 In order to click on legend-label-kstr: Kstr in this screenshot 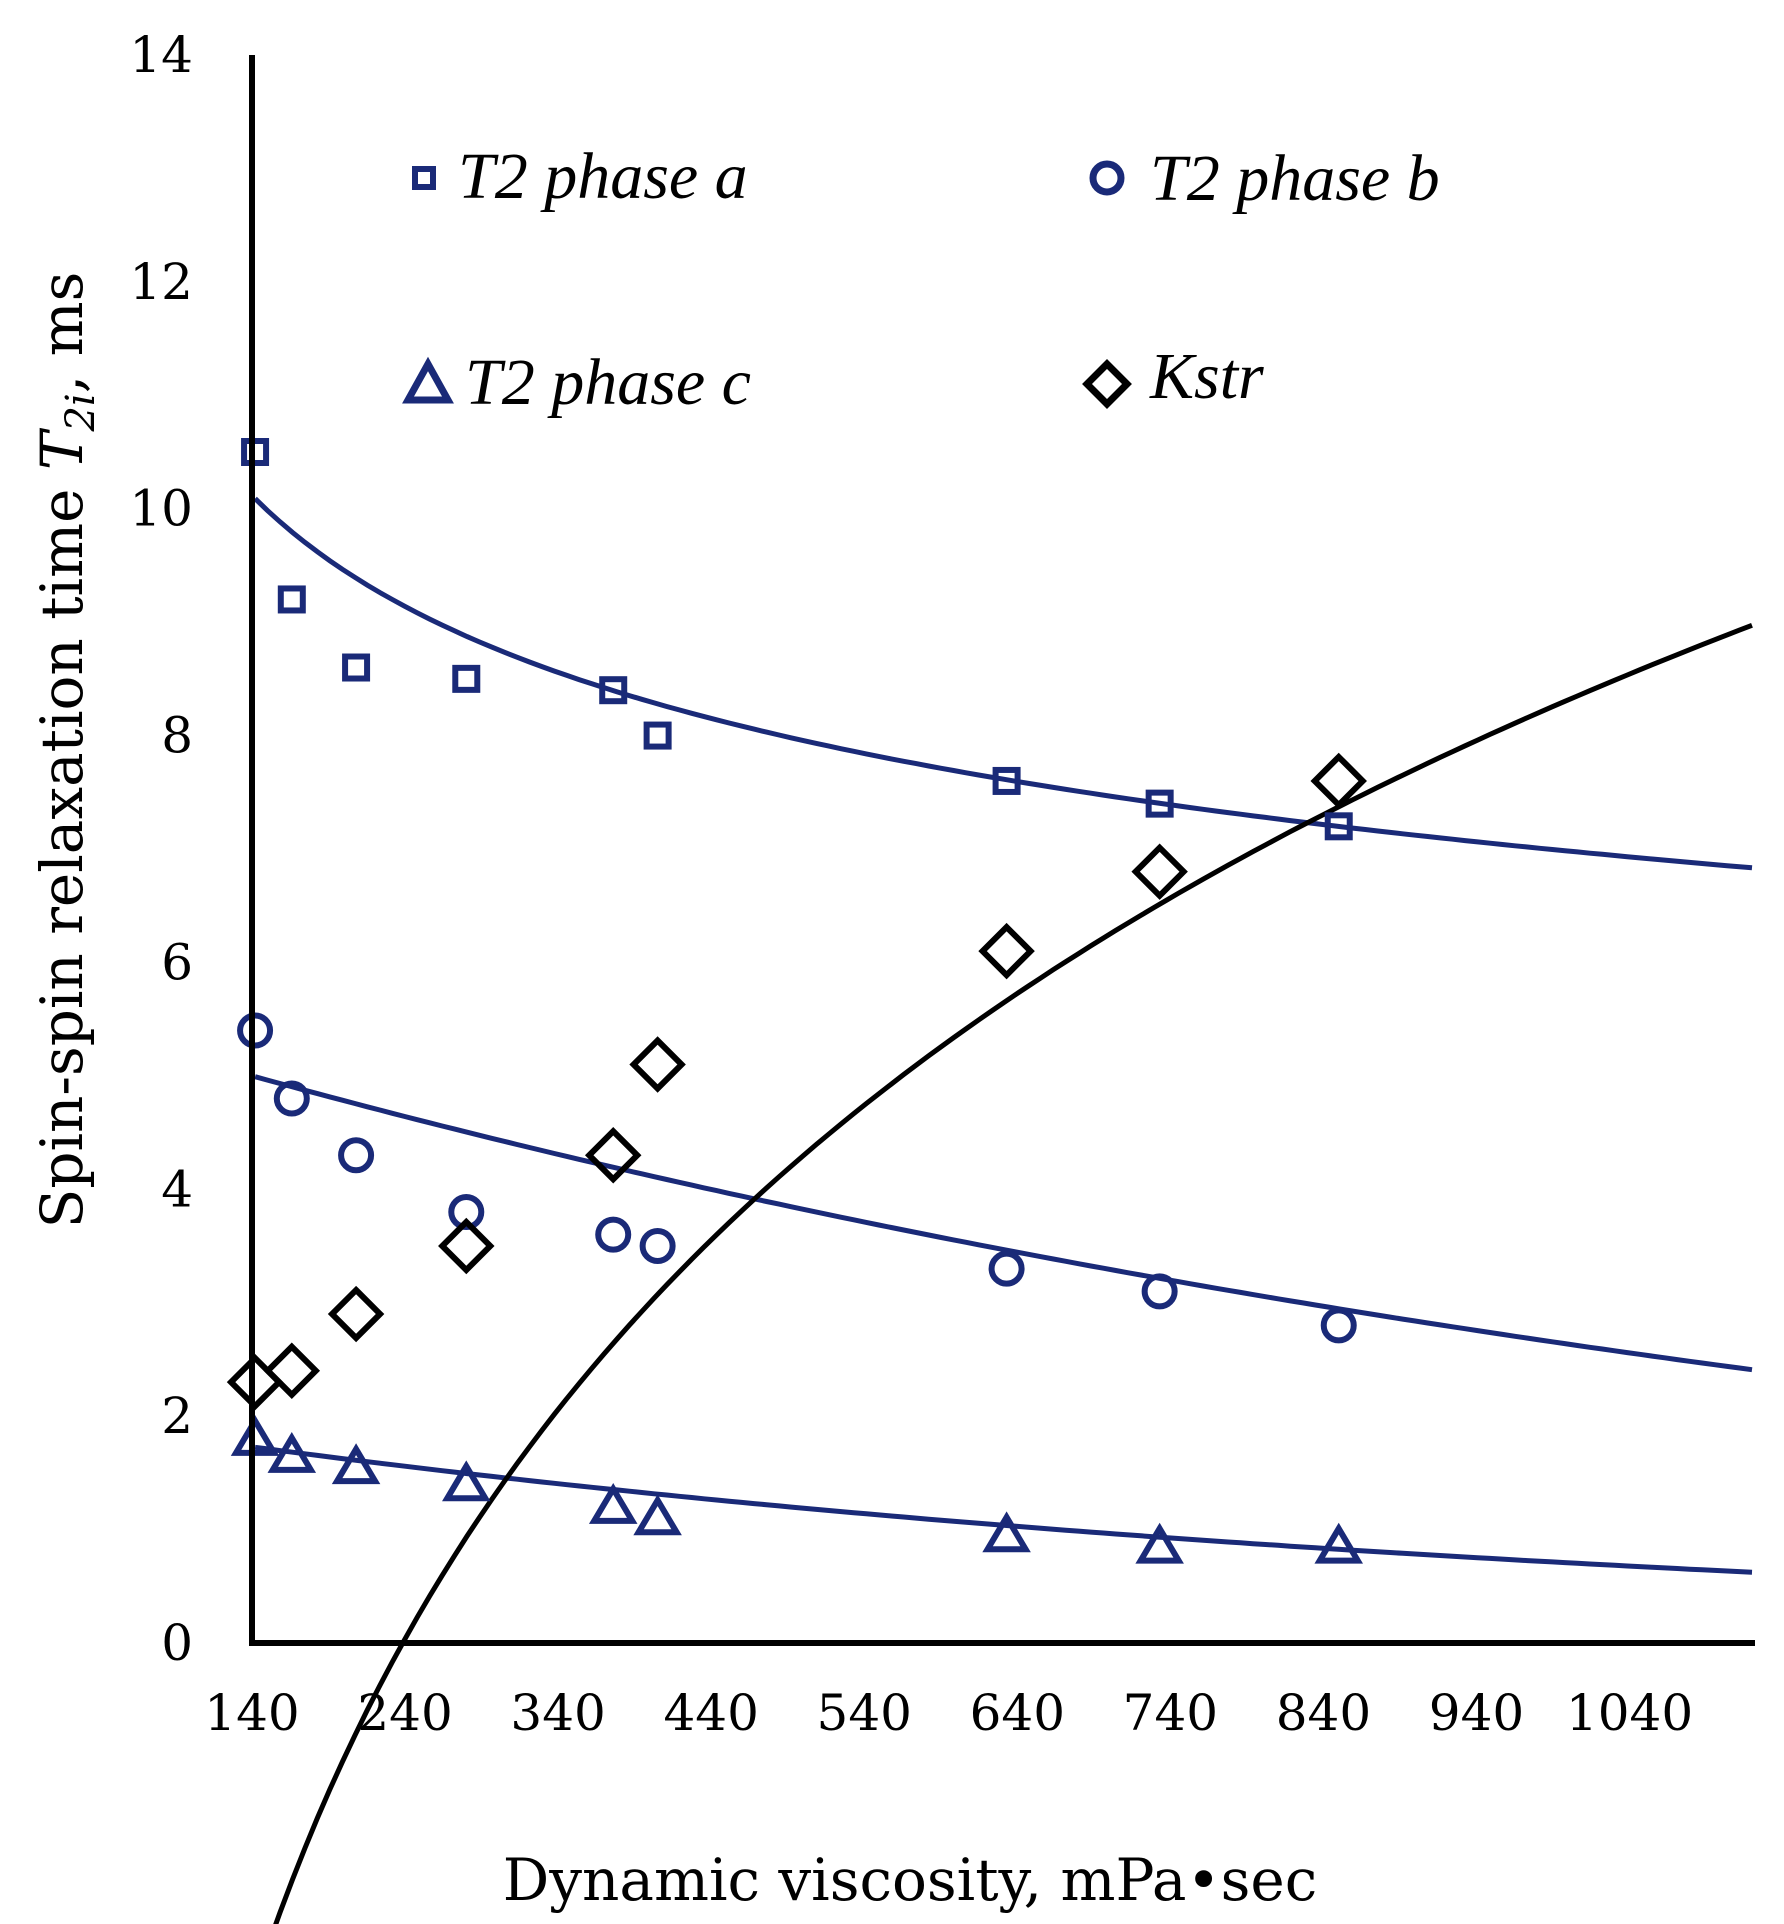, I will do `click(1206, 376)`.